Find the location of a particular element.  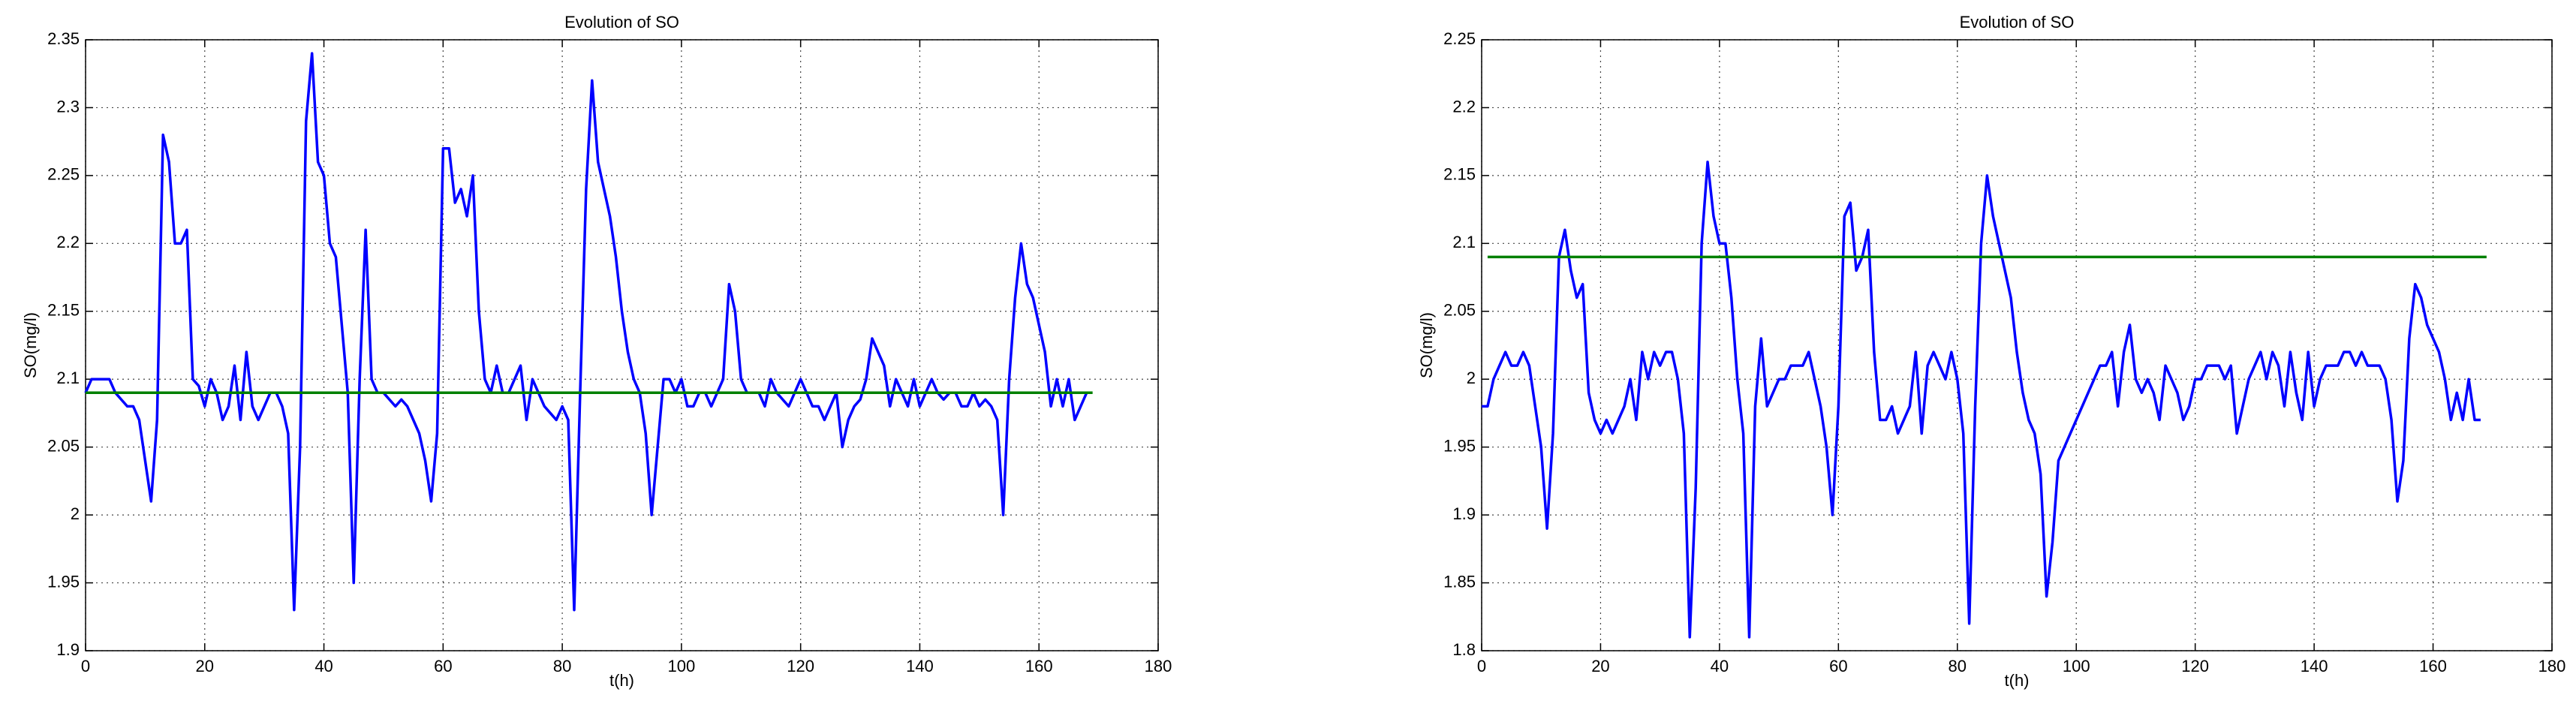

y-tick-label: 2.3 is located at coordinates (68, 106).